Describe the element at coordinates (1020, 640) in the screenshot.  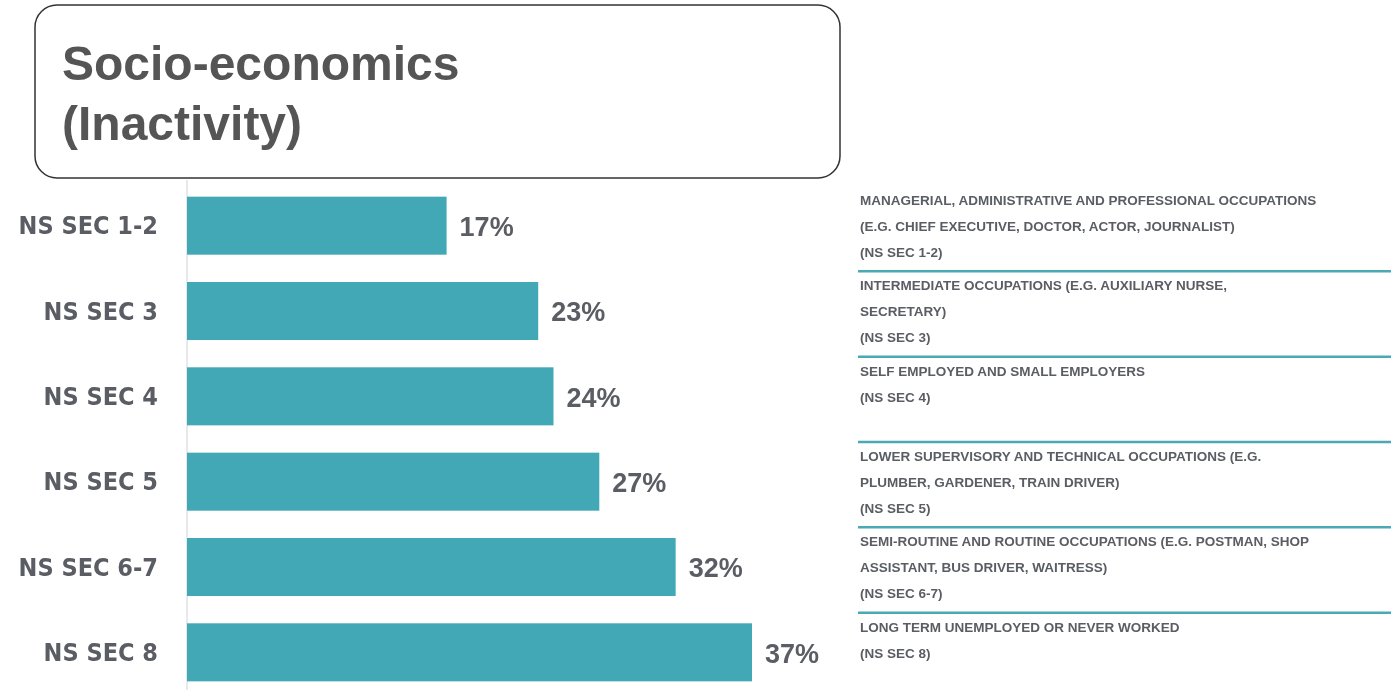
I see `text: LONG TERM UNEMPLOYED OR NEVER WORKED (NS SEC 8)` at that location.